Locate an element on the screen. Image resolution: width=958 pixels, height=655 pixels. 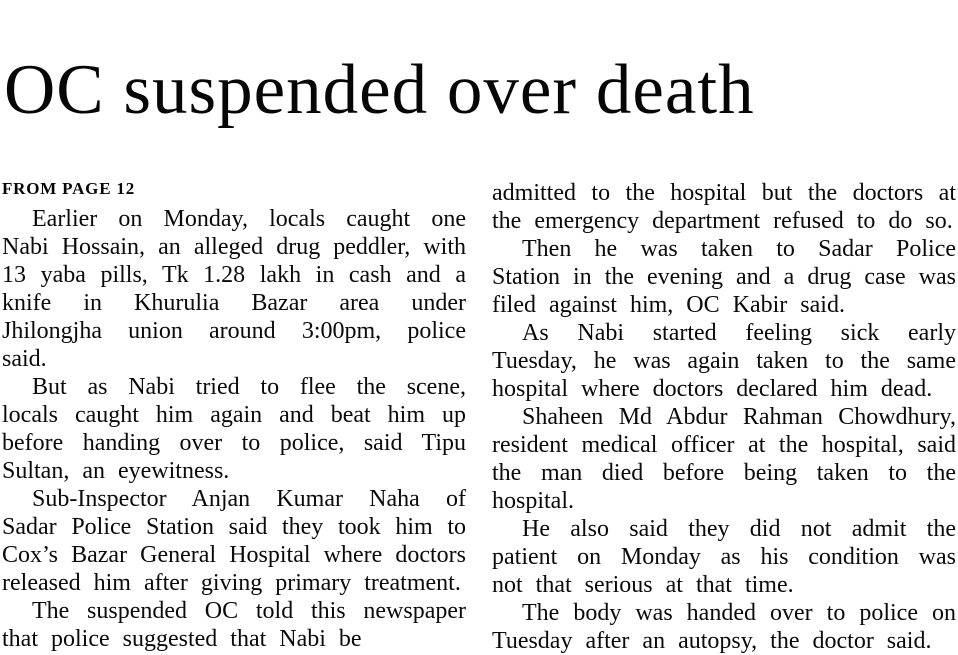
article-headline: OC suspended over death is located at coordinates (379, 89).